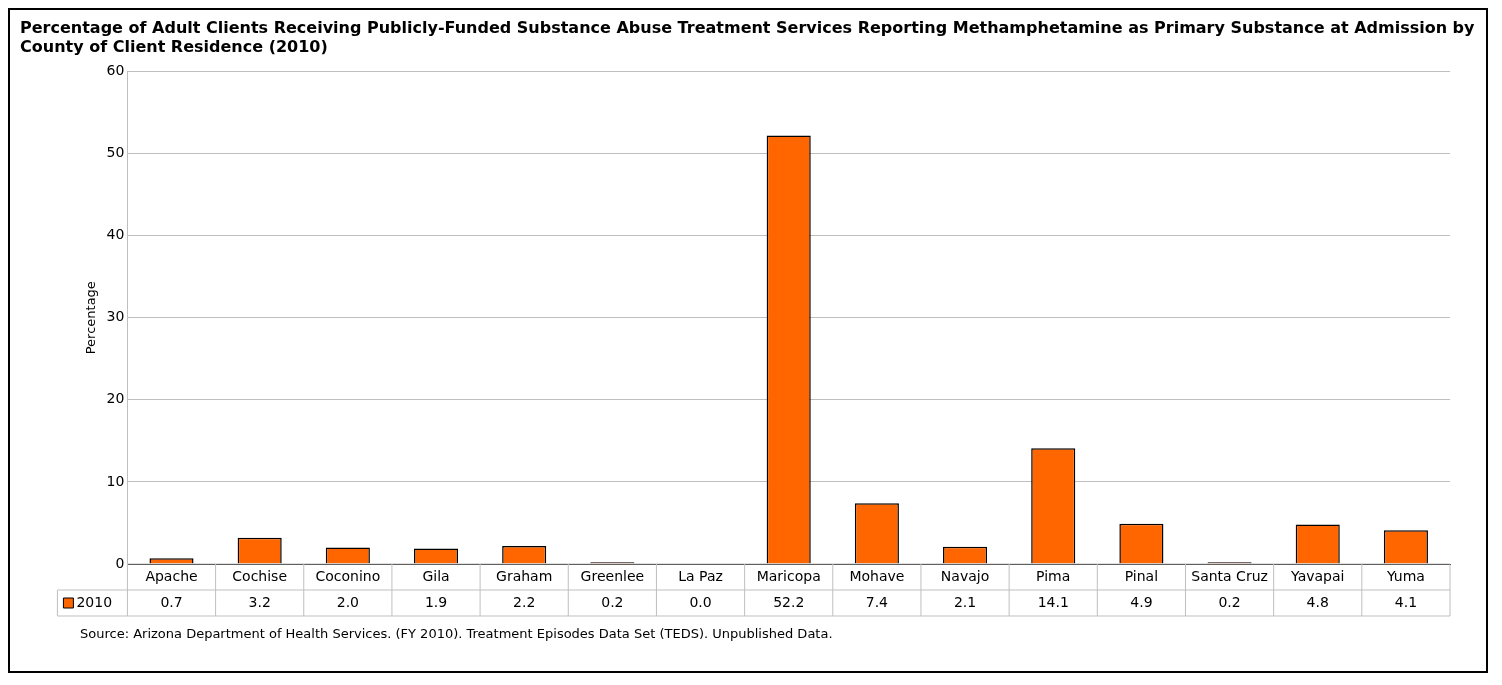 The height and width of the screenshot is (685, 1502). What do you see at coordinates (788, 575) in the screenshot?
I see `x-tick-label: Maricopa` at bounding box center [788, 575].